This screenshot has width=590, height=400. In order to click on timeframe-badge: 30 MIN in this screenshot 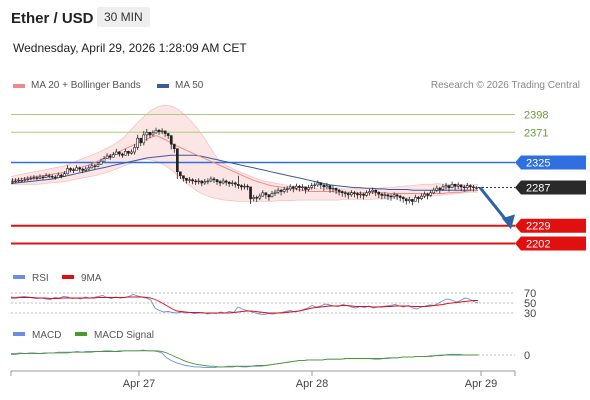, I will do `click(123, 17)`.